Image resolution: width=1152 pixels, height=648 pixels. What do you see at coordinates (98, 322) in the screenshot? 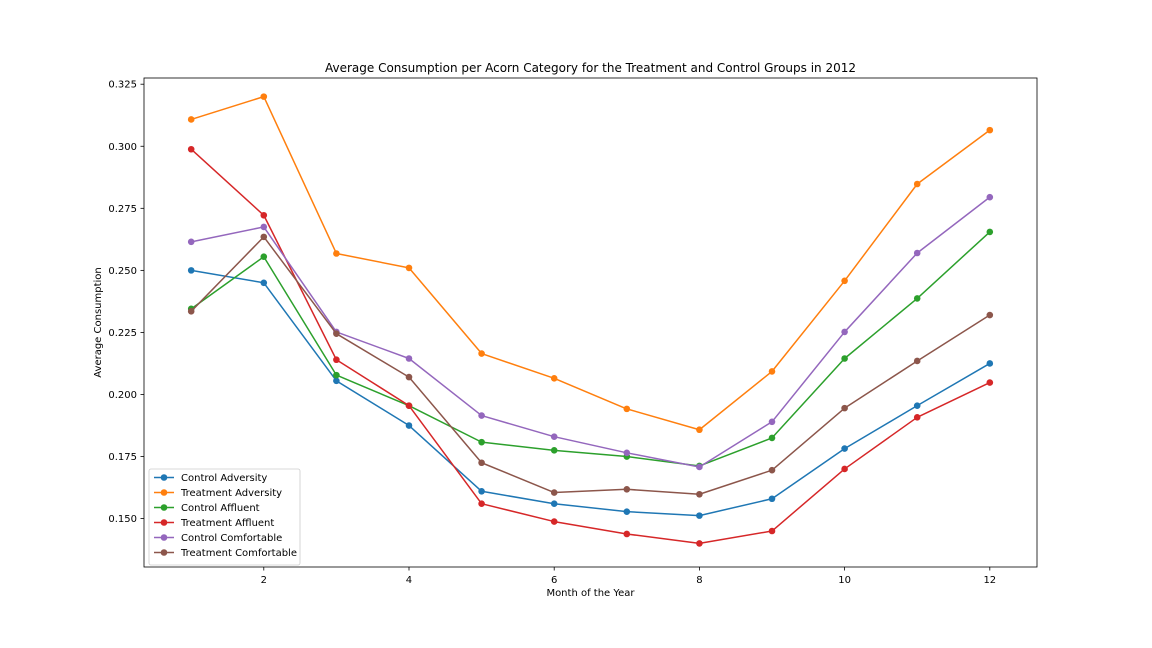
I see `y-axis-title: Average Consumption` at bounding box center [98, 322].